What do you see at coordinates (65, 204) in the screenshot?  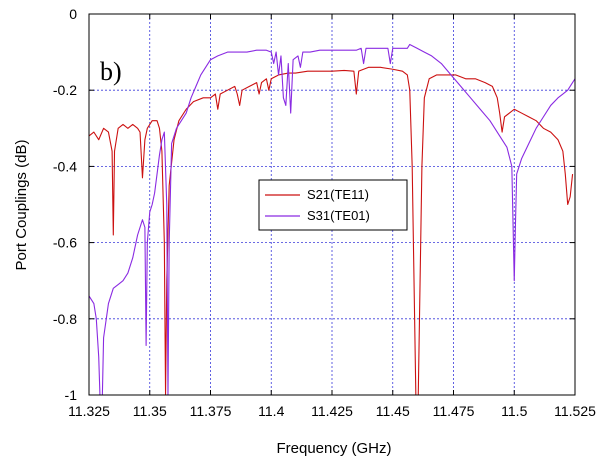 I see `y-tick-labels: 0 -0.2 -0.4 -0.6 -0.8 -1` at bounding box center [65, 204].